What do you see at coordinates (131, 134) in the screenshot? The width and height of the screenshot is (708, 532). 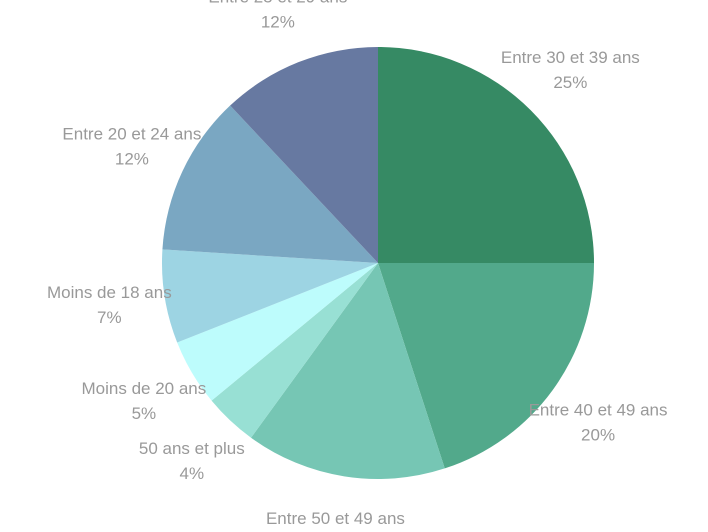 I see `slice-label: Entre 20 et 24 ans` at bounding box center [131, 134].